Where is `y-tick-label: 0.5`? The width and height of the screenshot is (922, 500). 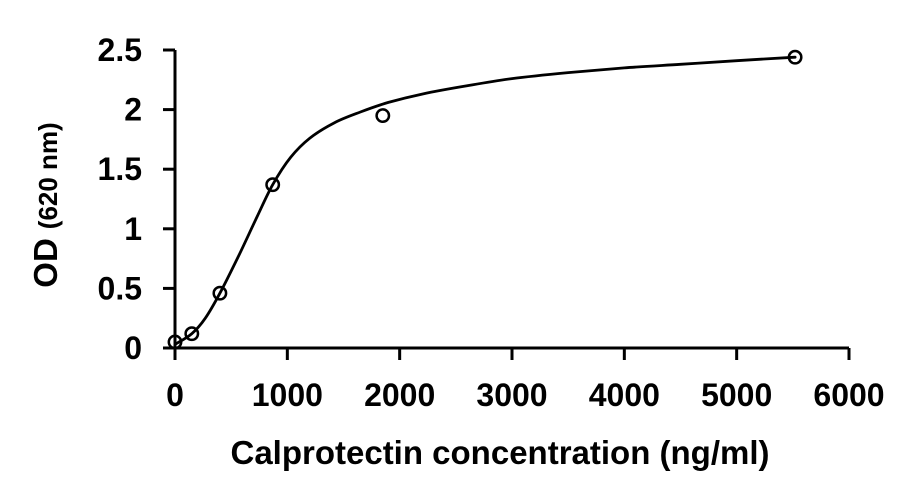
y-tick-label: 0.5 is located at coordinates (120, 288).